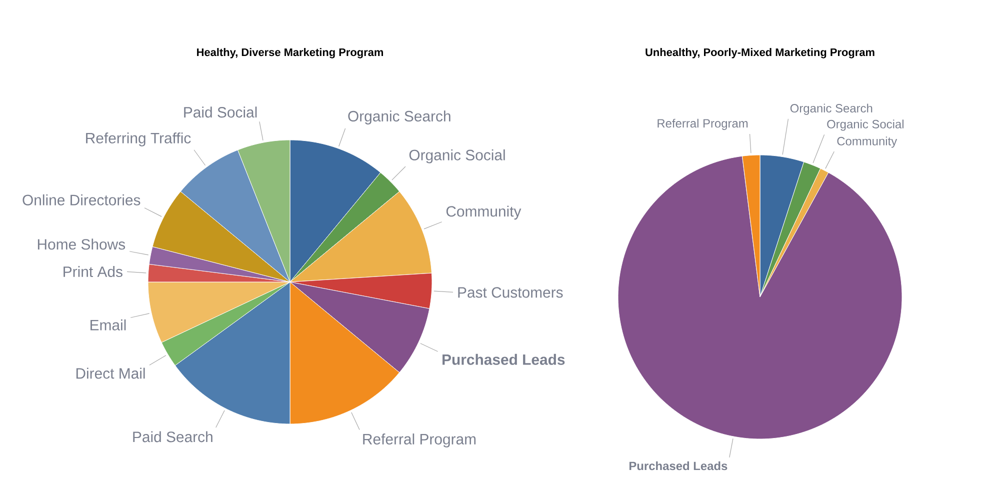 The image size is (995, 499). What do you see at coordinates (138, 139) in the screenshot?
I see `slice-label: Referring Traffic` at bounding box center [138, 139].